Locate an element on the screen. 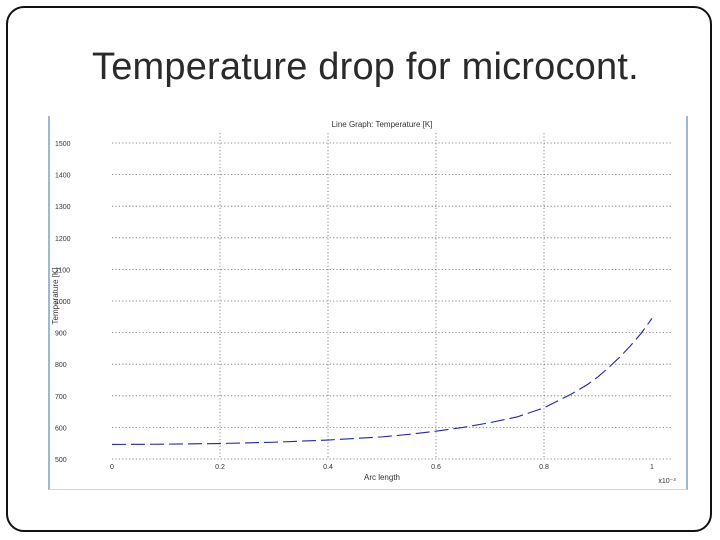 The height and width of the screenshot is (540, 720). y-axis-label: Temperature [K] is located at coordinates (55, 296).